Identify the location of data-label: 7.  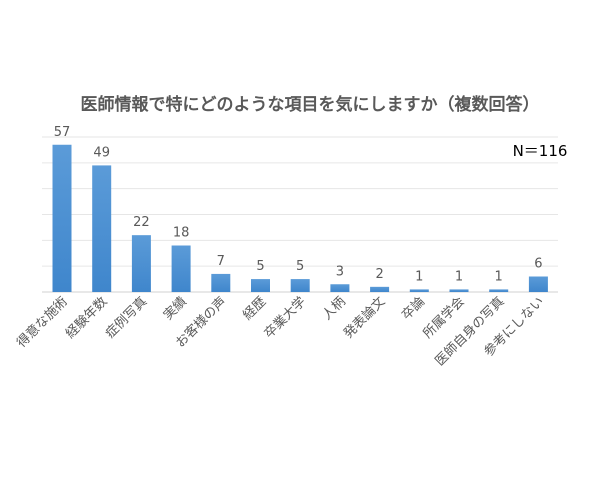
(221, 261).